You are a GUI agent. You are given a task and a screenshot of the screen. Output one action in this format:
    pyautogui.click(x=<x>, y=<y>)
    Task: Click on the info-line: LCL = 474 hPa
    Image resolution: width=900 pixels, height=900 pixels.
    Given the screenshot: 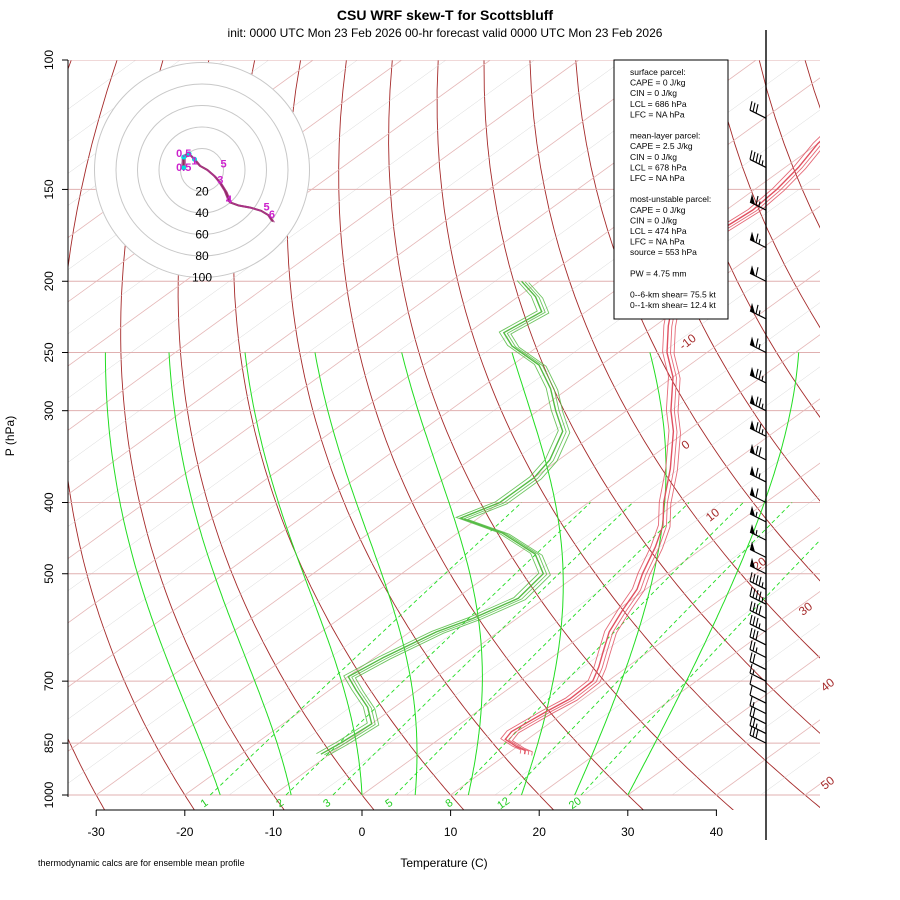 What is the action you would take?
    pyautogui.click(x=658, y=231)
    